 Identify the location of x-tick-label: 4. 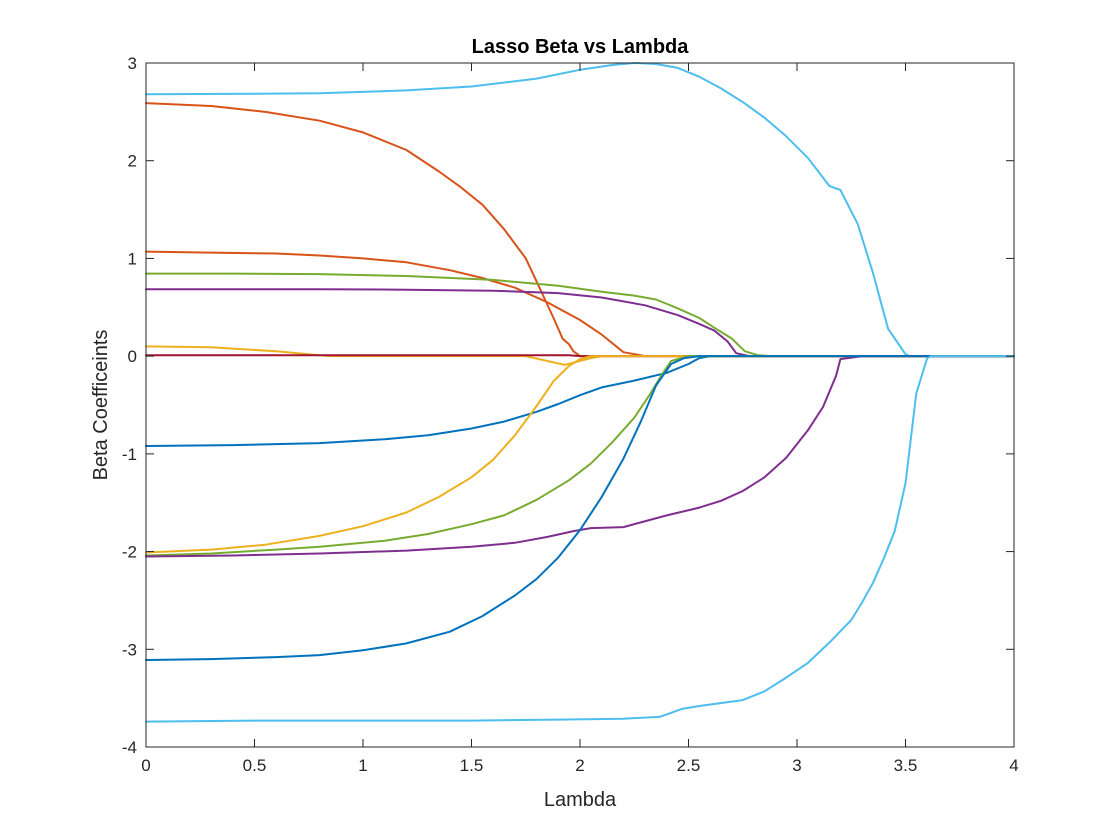
(1013, 765).